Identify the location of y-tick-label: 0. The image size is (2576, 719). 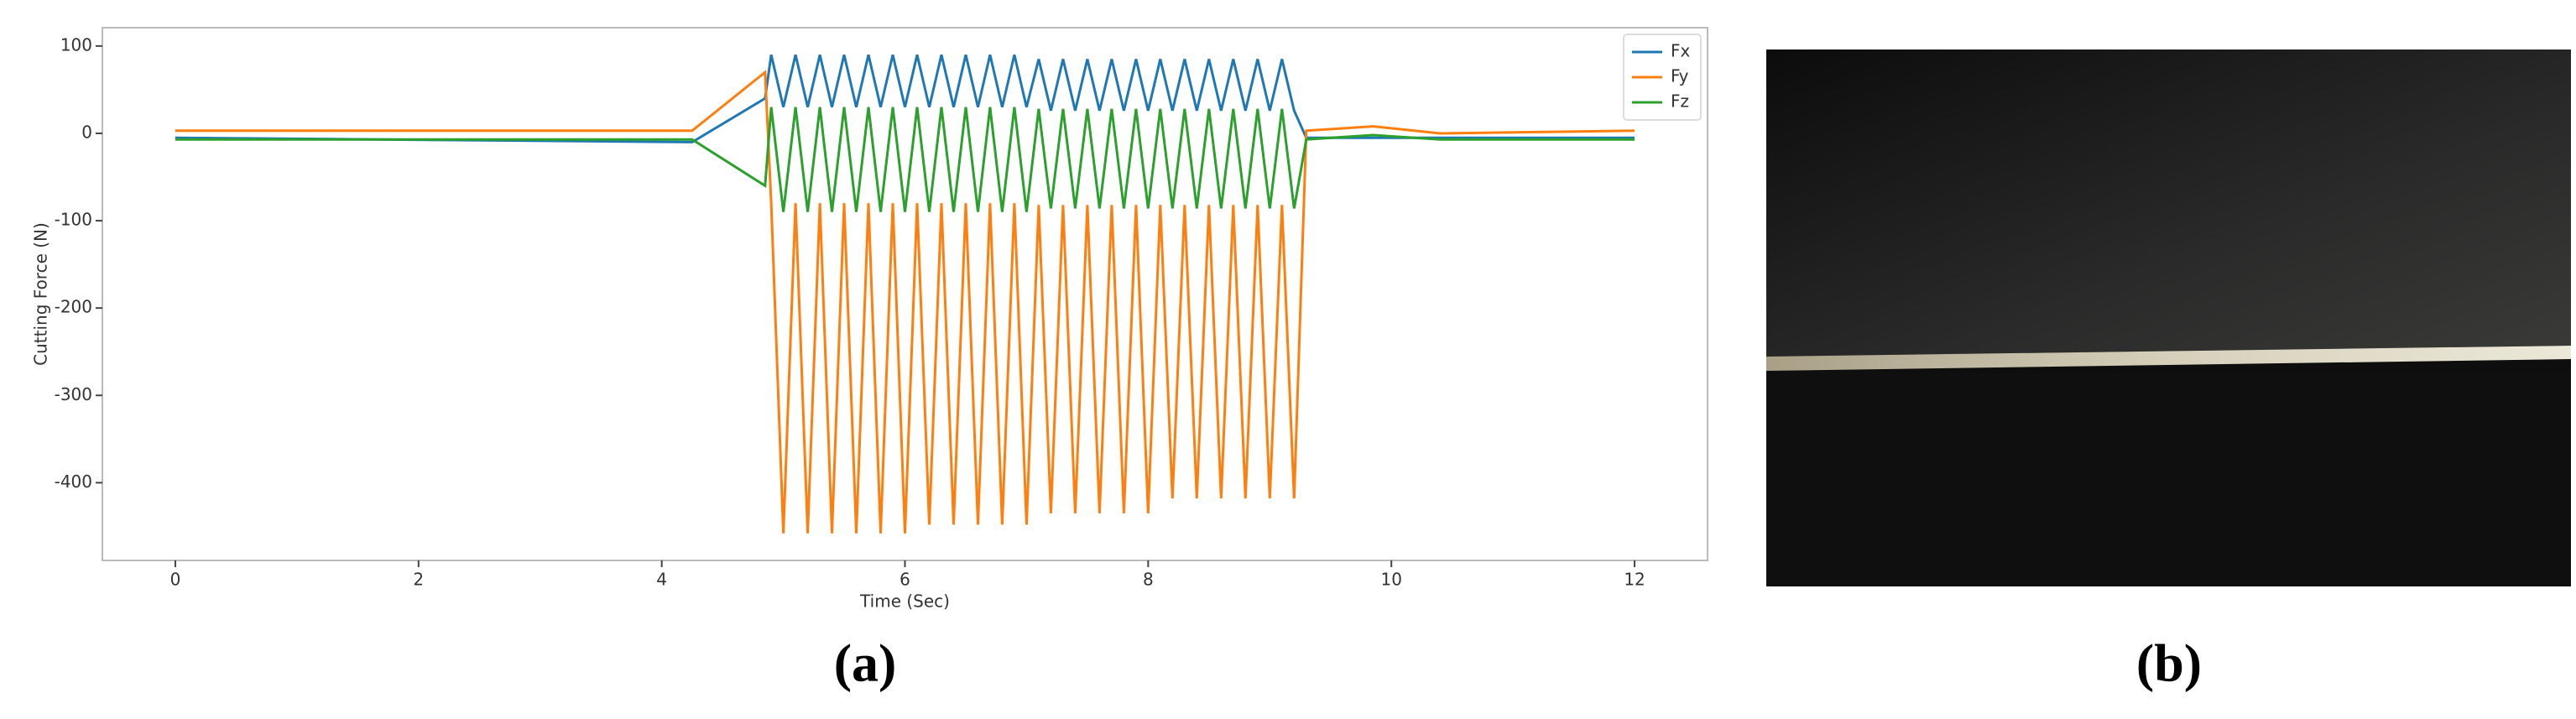
(86, 132).